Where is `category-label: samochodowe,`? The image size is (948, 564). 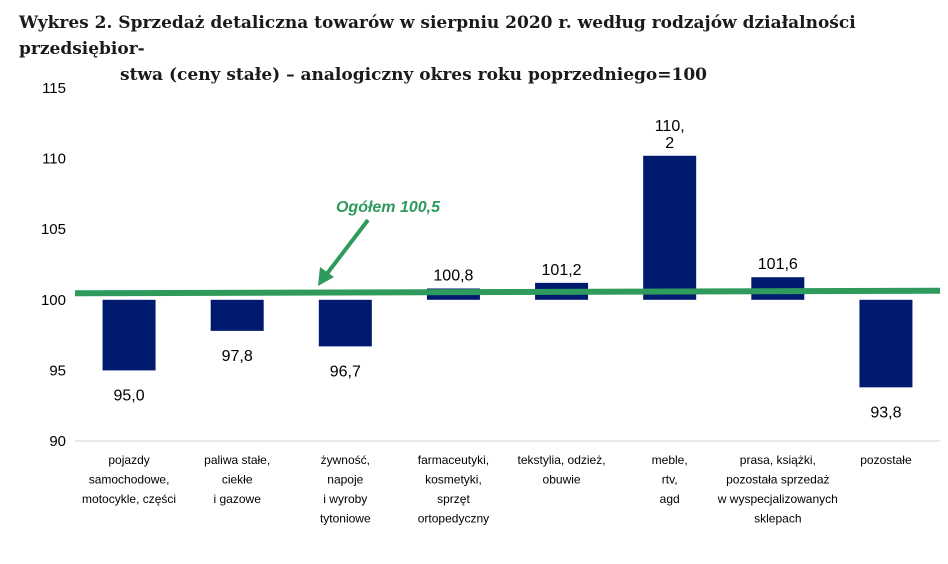
category-label: samochodowe, is located at coordinates (129, 480).